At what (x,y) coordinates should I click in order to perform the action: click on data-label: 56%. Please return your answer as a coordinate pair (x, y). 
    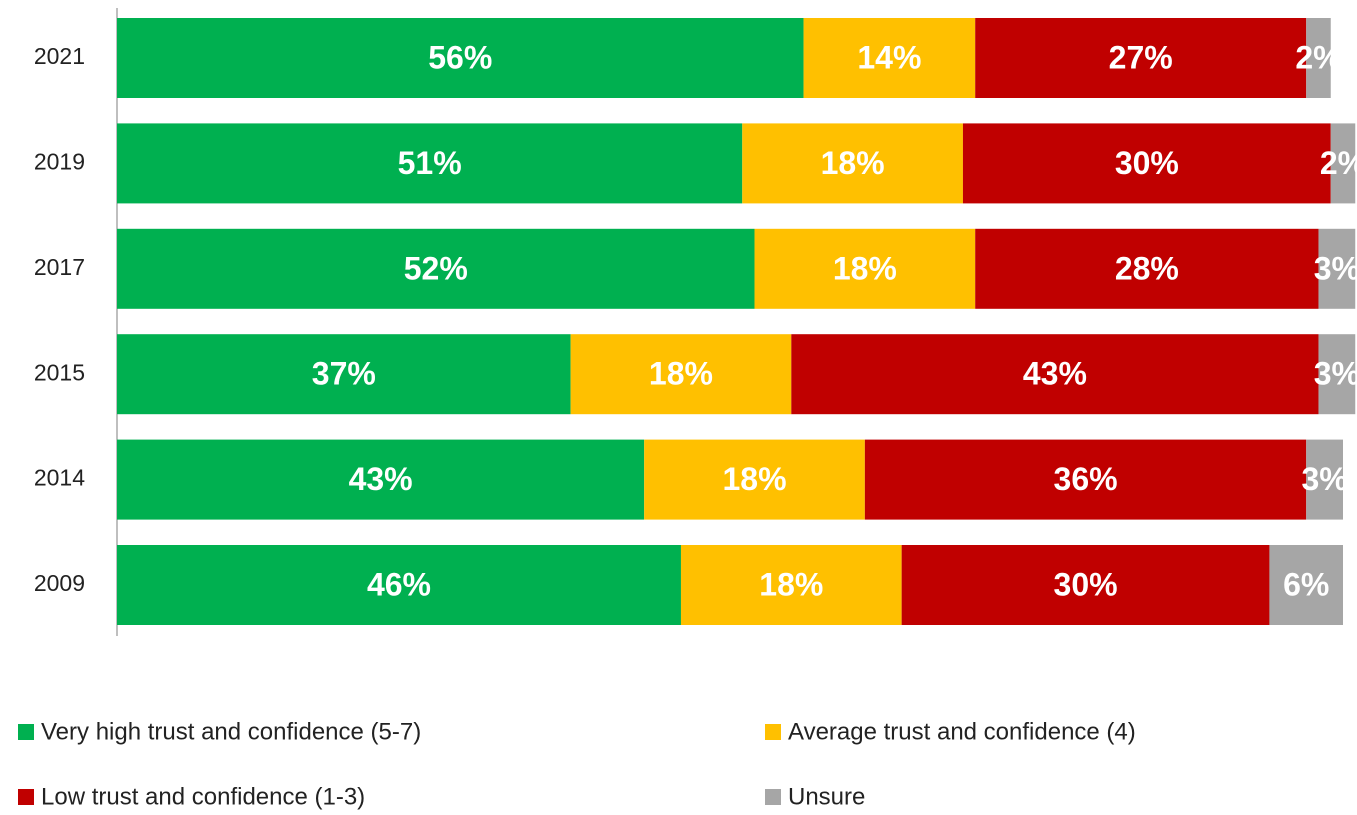
    Looking at the image, I should click on (460, 57).